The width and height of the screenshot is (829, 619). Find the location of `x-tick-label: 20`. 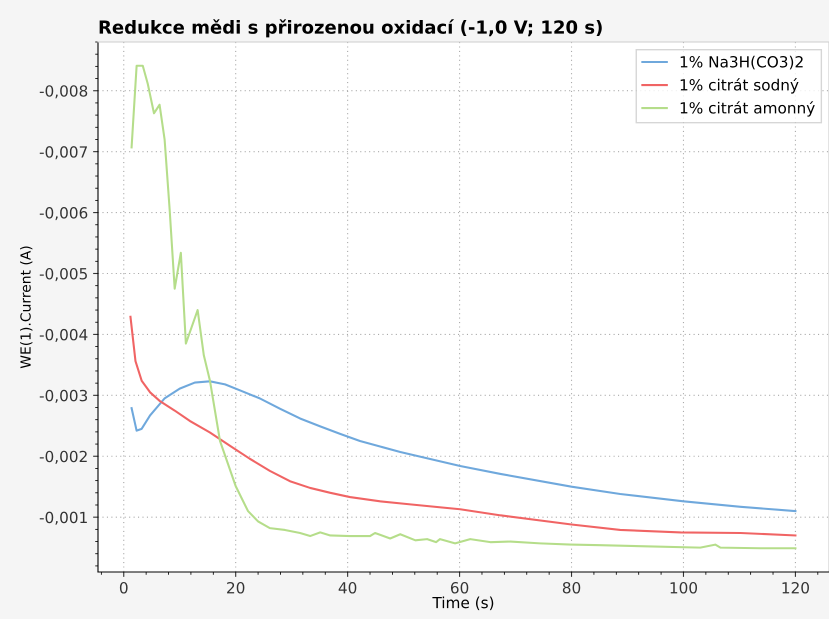

x-tick-label: 20 is located at coordinates (235, 588).